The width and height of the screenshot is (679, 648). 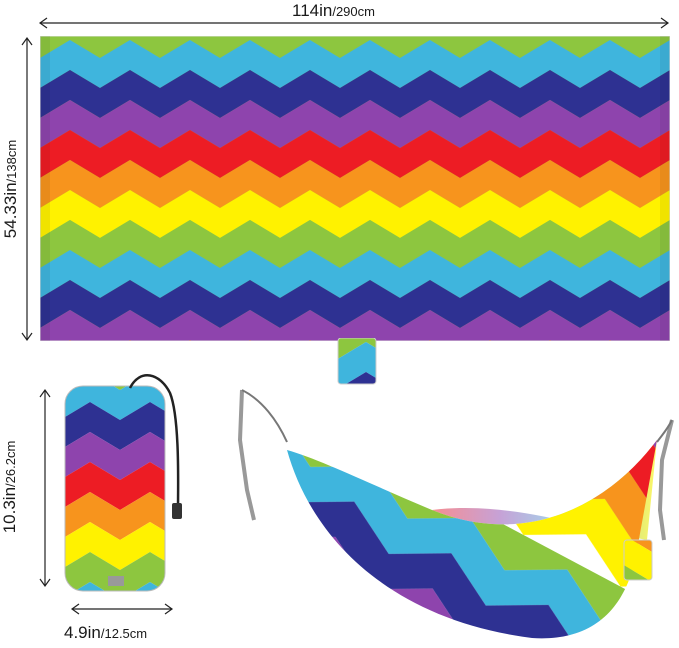 I want to click on bag-width-label: 4.9in/12.5cm, so click(x=105, y=633).